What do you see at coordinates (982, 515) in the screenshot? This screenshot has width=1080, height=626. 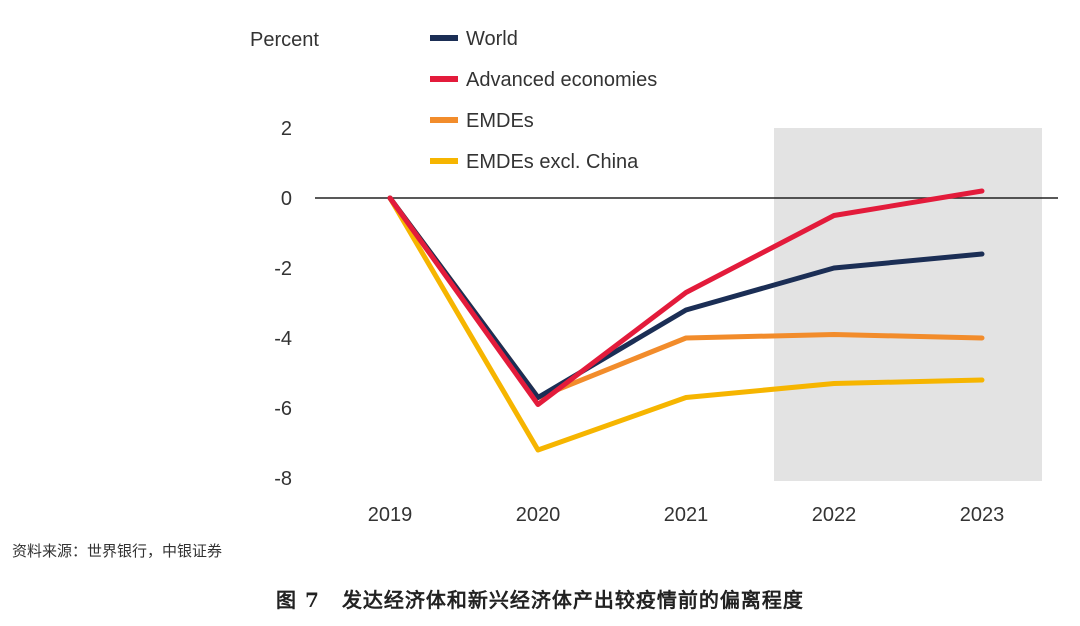 I see `x-tick-label: 2023` at bounding box center [982, 515].